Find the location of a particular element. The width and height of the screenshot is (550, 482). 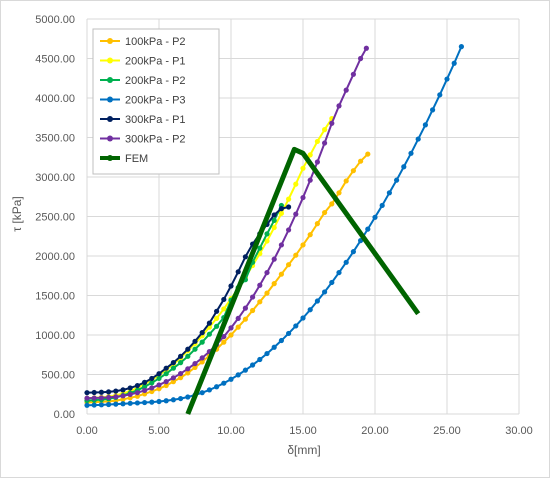

legend-label: 300kPa - P2 is located at coordinates (155, 140).